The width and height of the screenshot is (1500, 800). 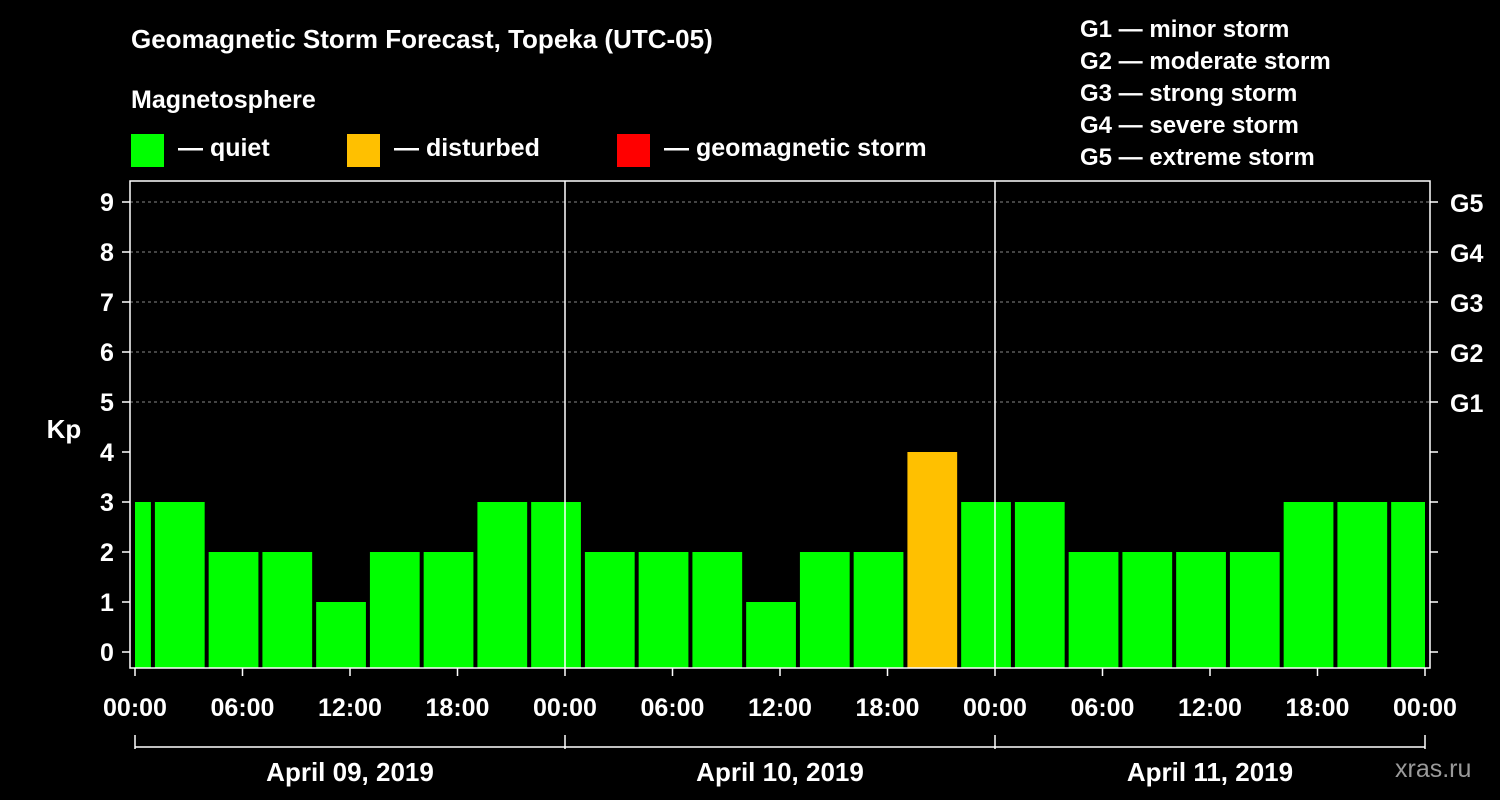 I want to click on storm-level-g2: G2 — moderate storm, so click(x=1205, y=61).